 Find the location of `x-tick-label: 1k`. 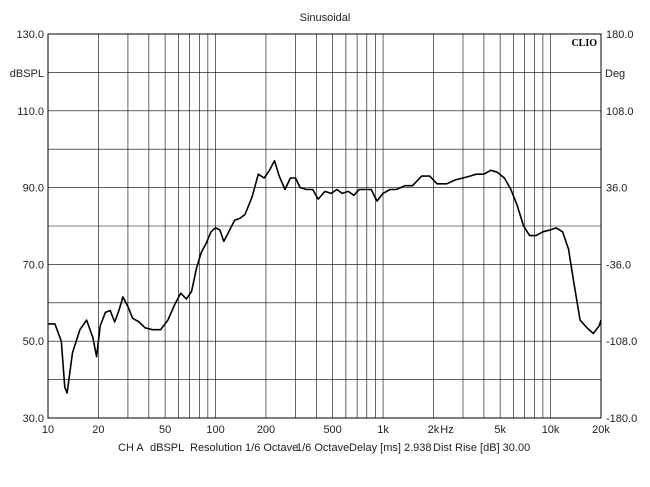

x-tick-label: 1k is located at coordinates (383, 430).